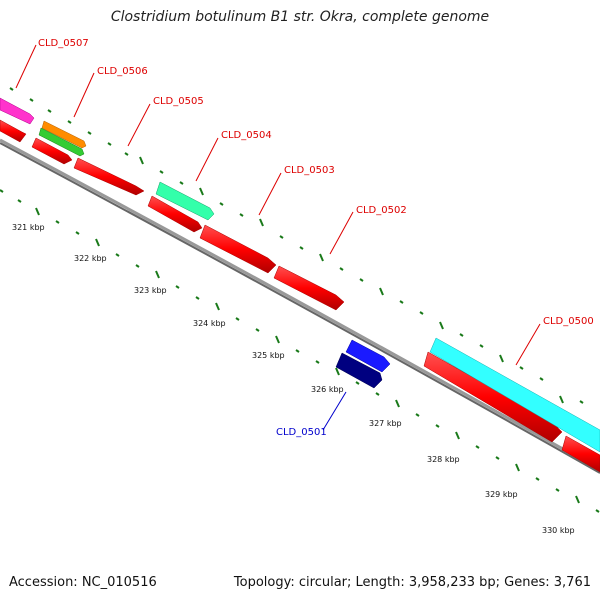 The height and width of the screenshot is (600, 600). Describe the element at coordinates (246, 135) in the screenshot. I see `gene-label-CLD_0504: CLD_0504` at that location.